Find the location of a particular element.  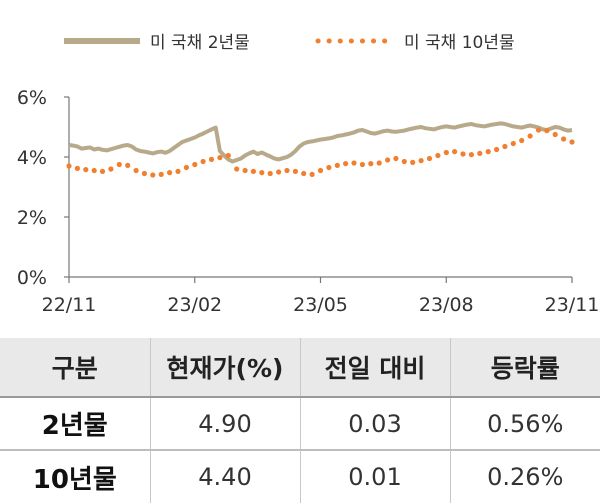

table-row: 10년물 4.40 0.01 0.26% is located at coordinates (300, 476).